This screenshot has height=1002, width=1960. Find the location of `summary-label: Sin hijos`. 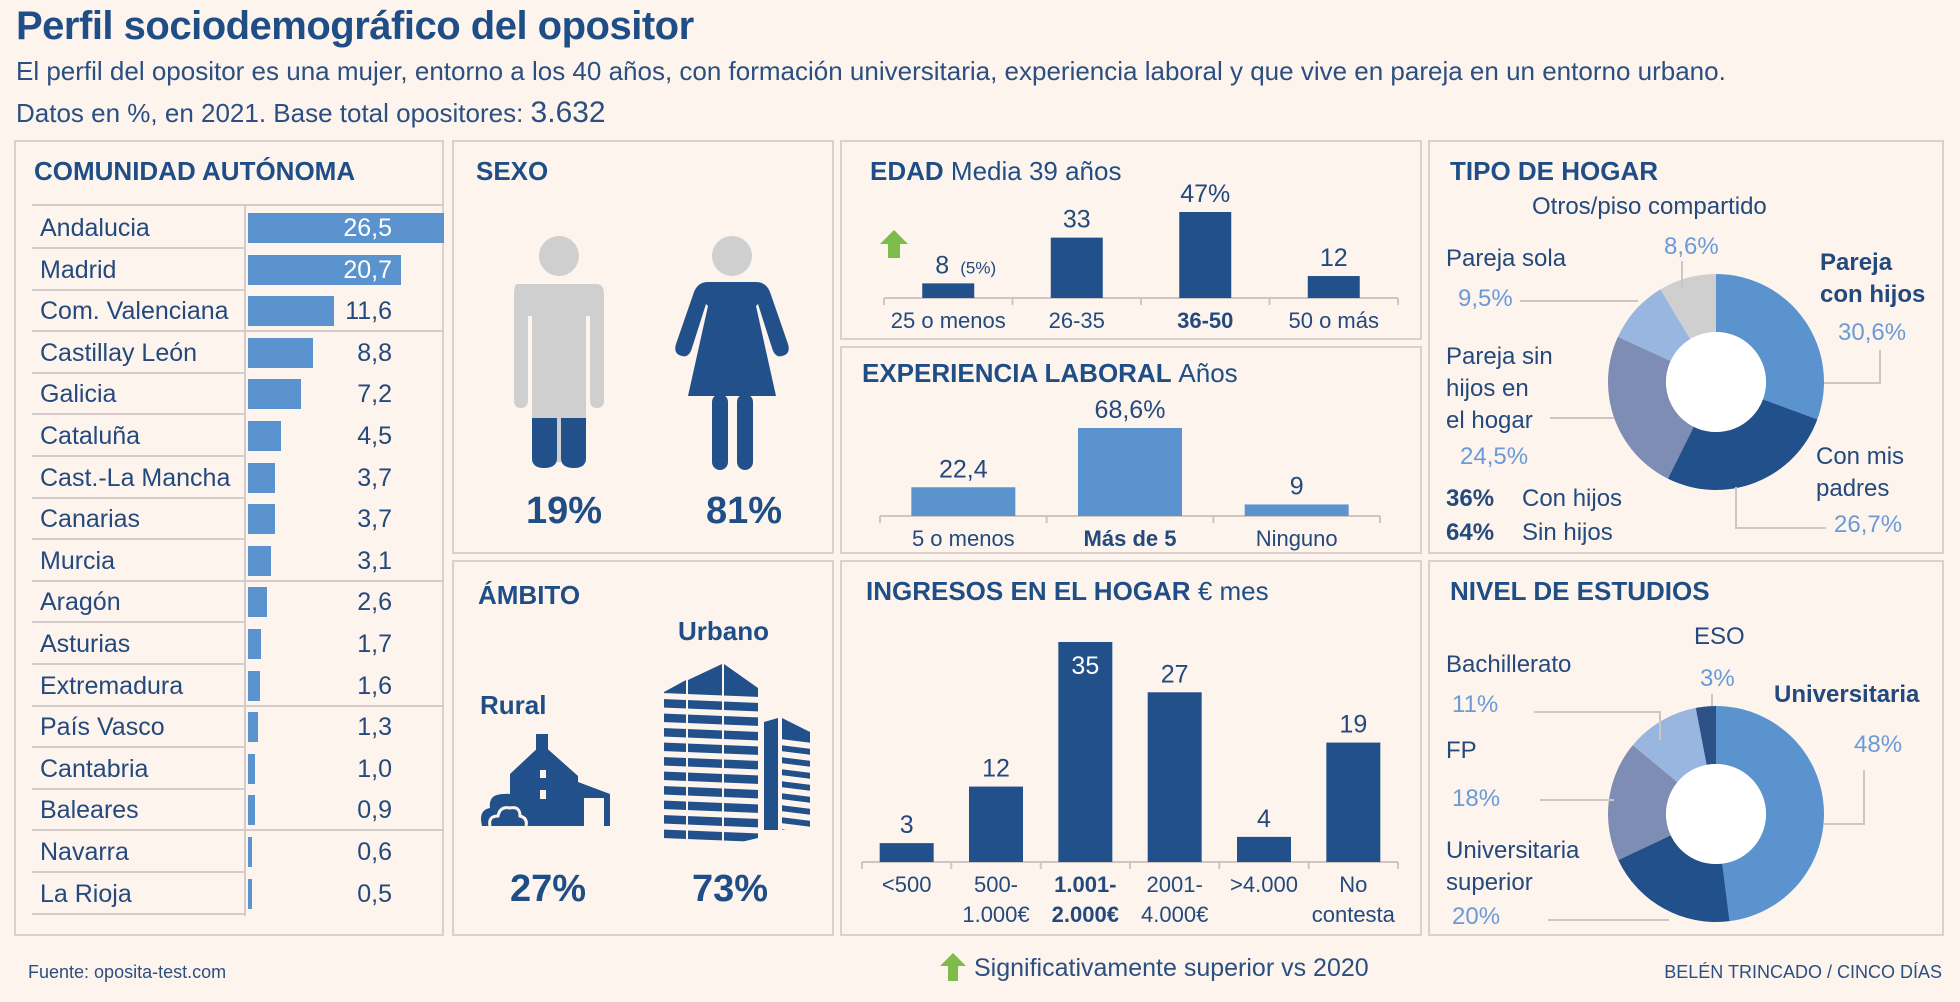

summary-label: Sin hijos is located at coordinates (1567, 532).